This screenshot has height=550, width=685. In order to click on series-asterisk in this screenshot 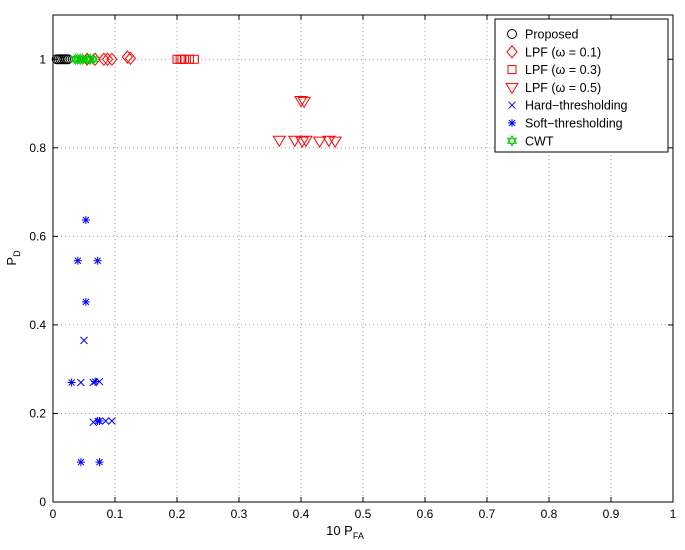, I will do `click(85, 341)`.